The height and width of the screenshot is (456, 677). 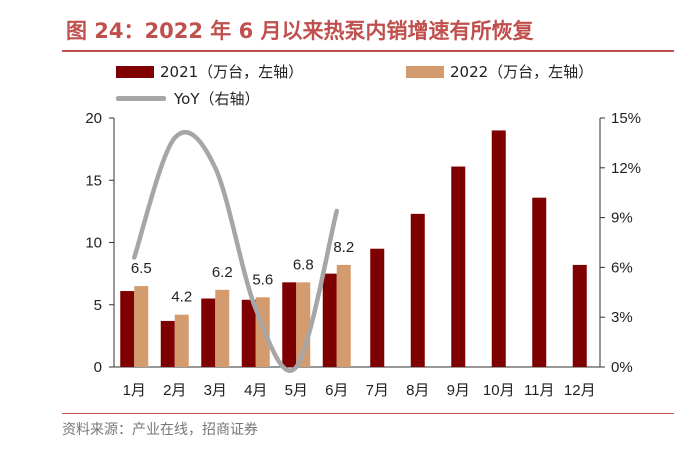 I want to click on y-left-tick-label: 20, so click(x=93, y=118).